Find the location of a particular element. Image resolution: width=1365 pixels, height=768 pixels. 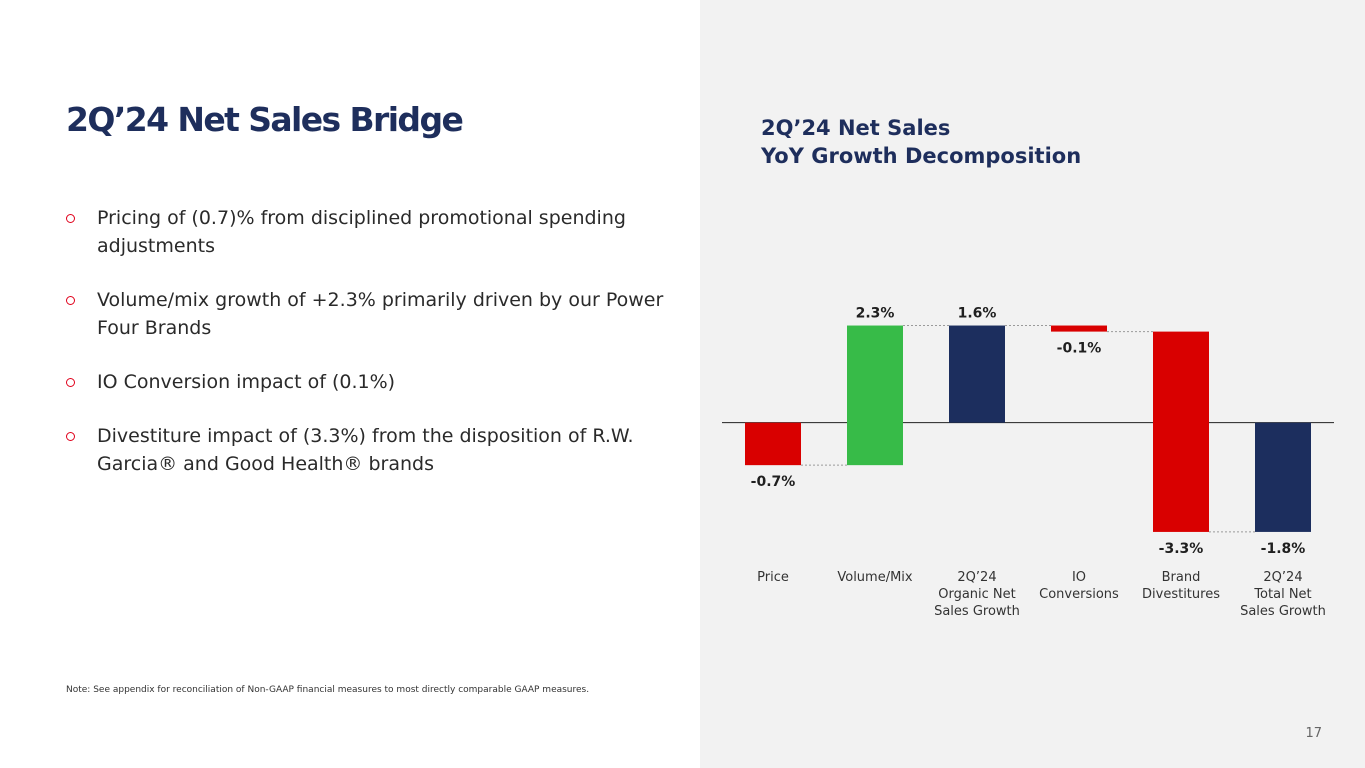

bullet-item: IO Conversion impact of (0.1%) is located at coordinates (366, 382).